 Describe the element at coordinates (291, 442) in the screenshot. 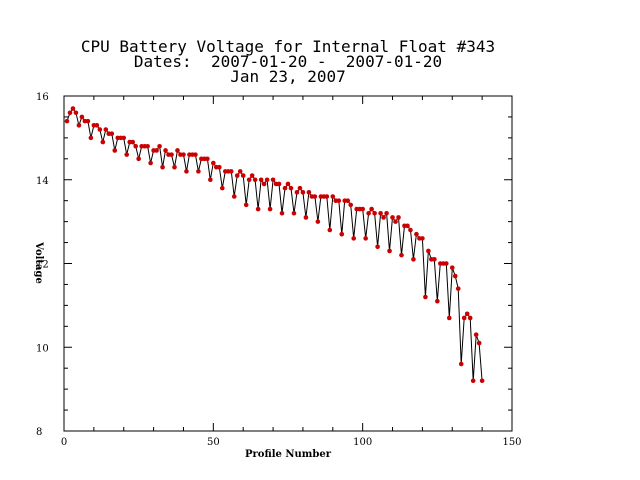

I see `x-tick-labels: 0 50 100 150` at that location.